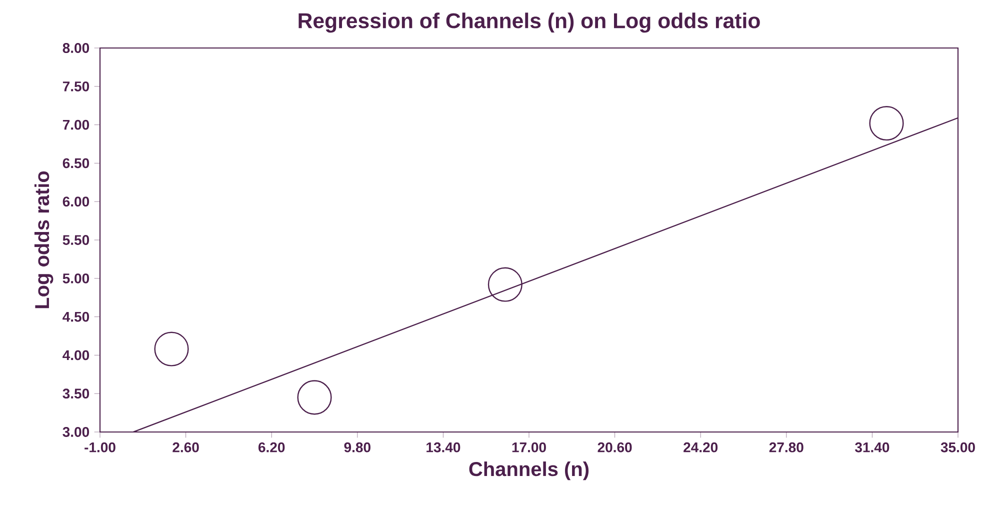 The image size is (990, 505). What do you see at coordinates (357, 447) in the screenshot?
I see `x-tick-label: 9.80` at bounding box center [357, 447].